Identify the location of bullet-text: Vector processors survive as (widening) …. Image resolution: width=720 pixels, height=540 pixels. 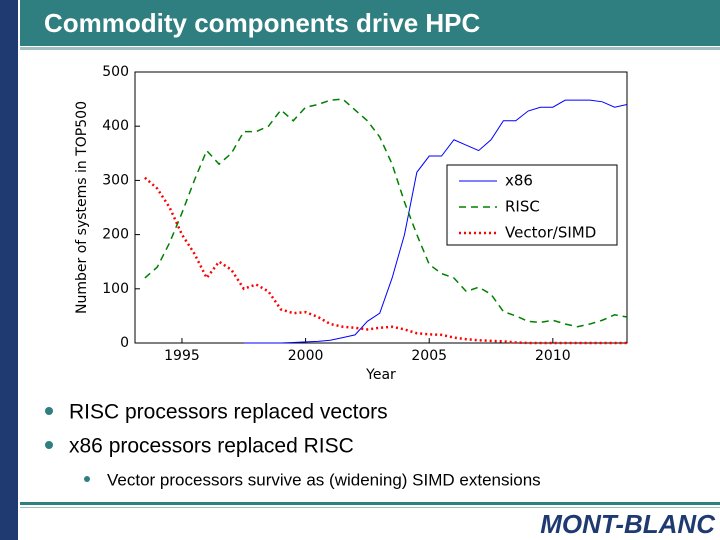
(324, 479).